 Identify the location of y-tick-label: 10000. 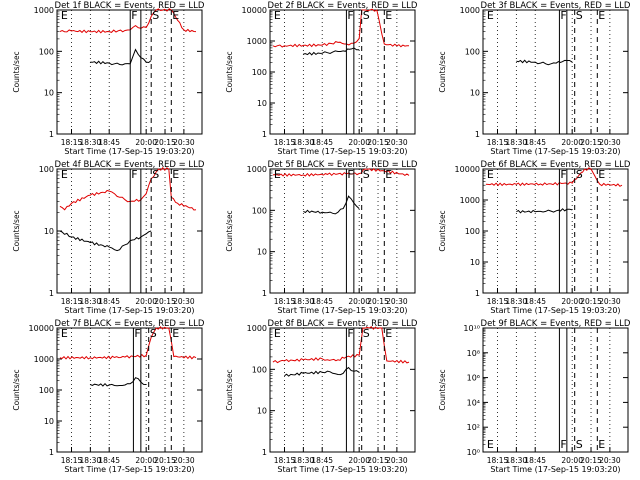
(254, 10).